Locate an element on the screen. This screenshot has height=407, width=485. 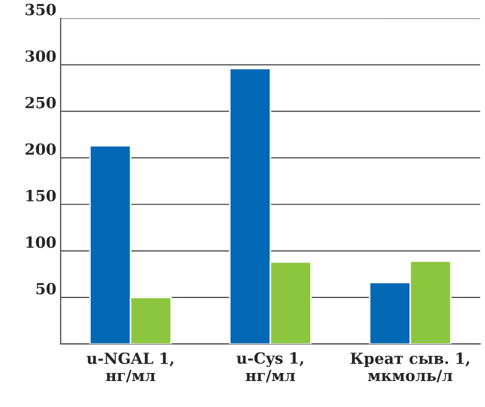
x-tick-label: Креат сыв. 1, мкмоль/л is located at coordinates (410, 367).